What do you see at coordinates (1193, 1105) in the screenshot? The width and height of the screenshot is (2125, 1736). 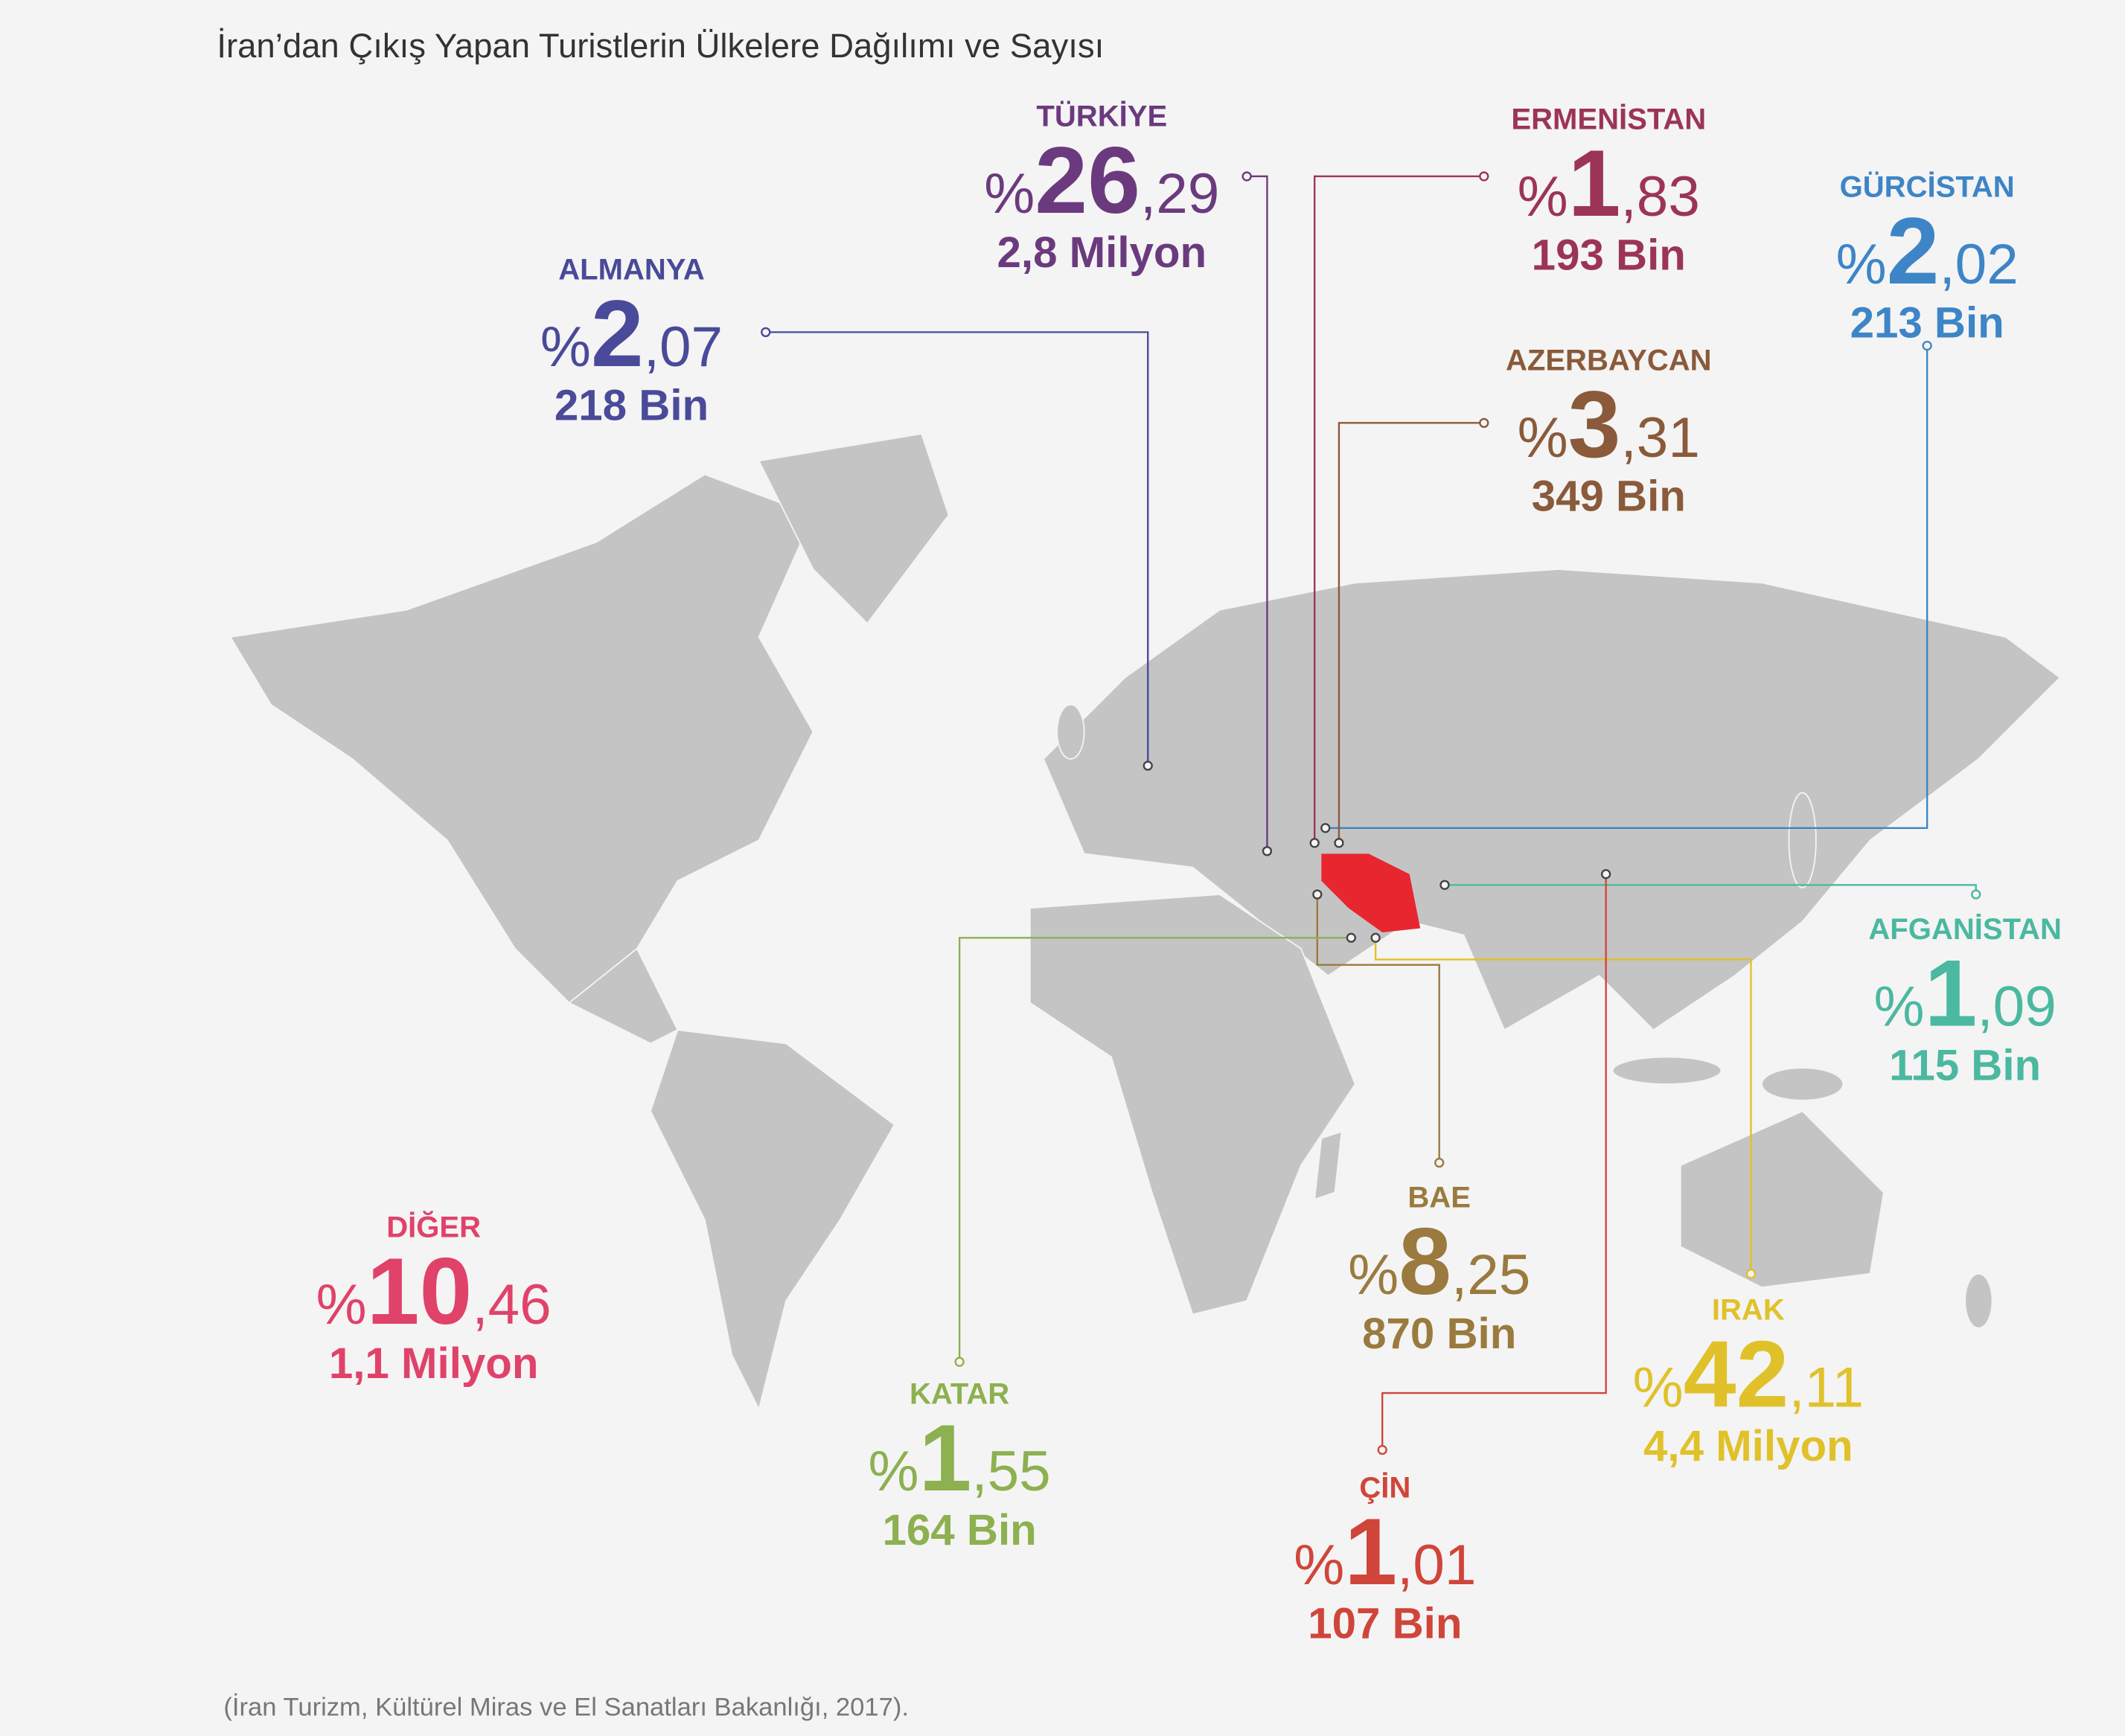 I see `africa` at bounding box center [1193, 1105].